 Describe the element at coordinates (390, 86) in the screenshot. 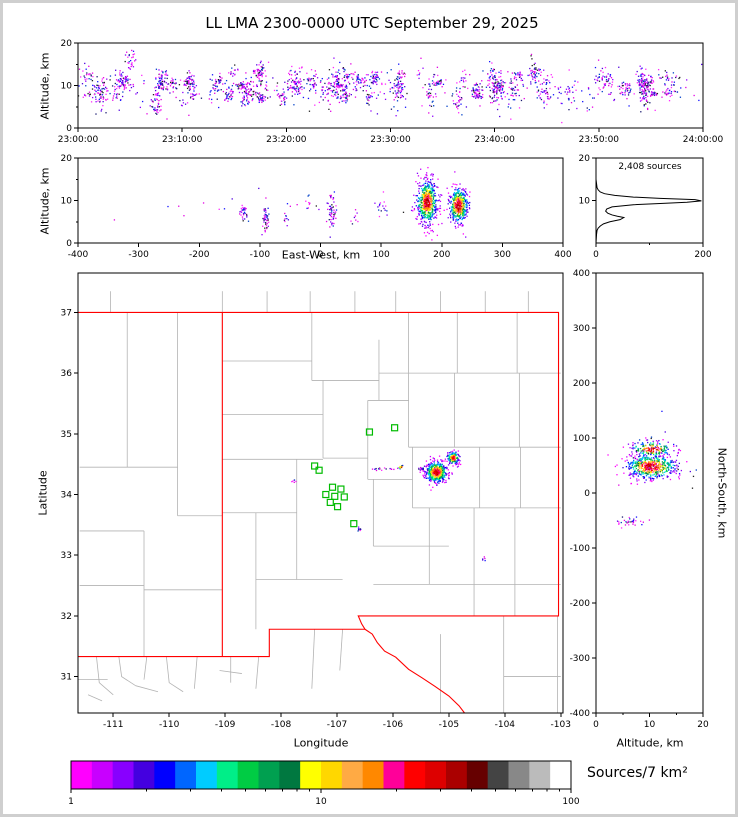

I see `time-height-points` at that location.